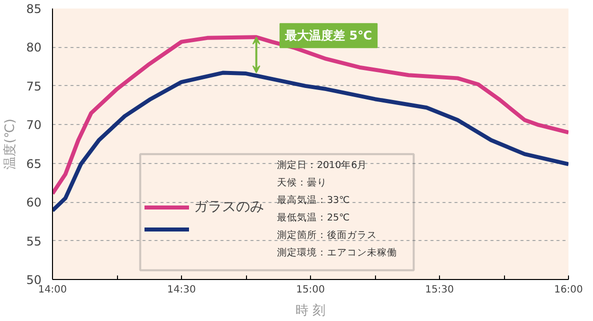 The height and width of the screenshot is (321, 593). Describe the element at coordinates (181, 290) in the screenshot. I see `x-tick-label: 14:30` at that location.